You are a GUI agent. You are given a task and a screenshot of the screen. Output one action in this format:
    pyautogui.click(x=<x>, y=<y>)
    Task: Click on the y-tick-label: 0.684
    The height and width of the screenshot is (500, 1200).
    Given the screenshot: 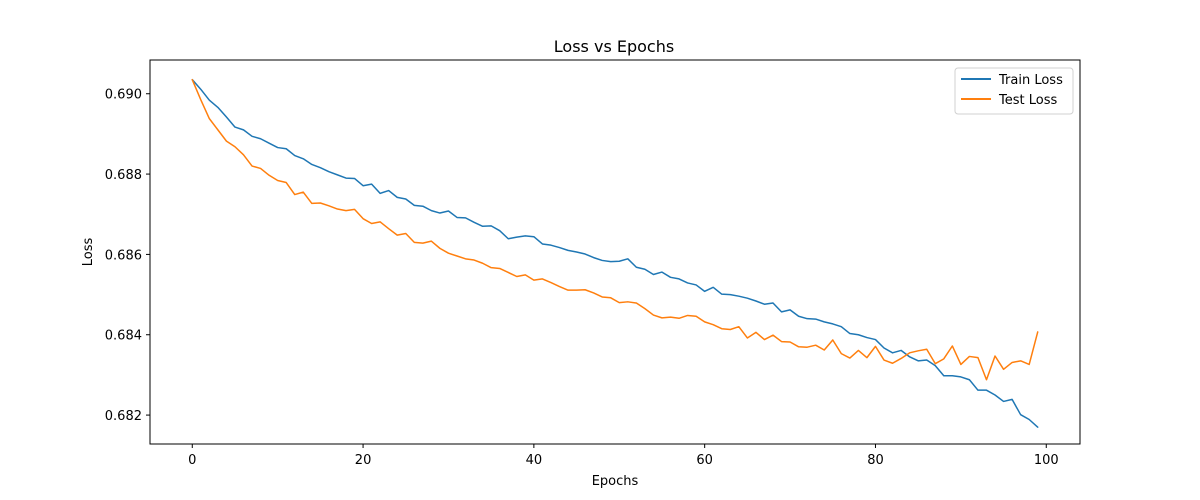 What is the action you would take?
    pyautogui.click(x=123, y=336)
    